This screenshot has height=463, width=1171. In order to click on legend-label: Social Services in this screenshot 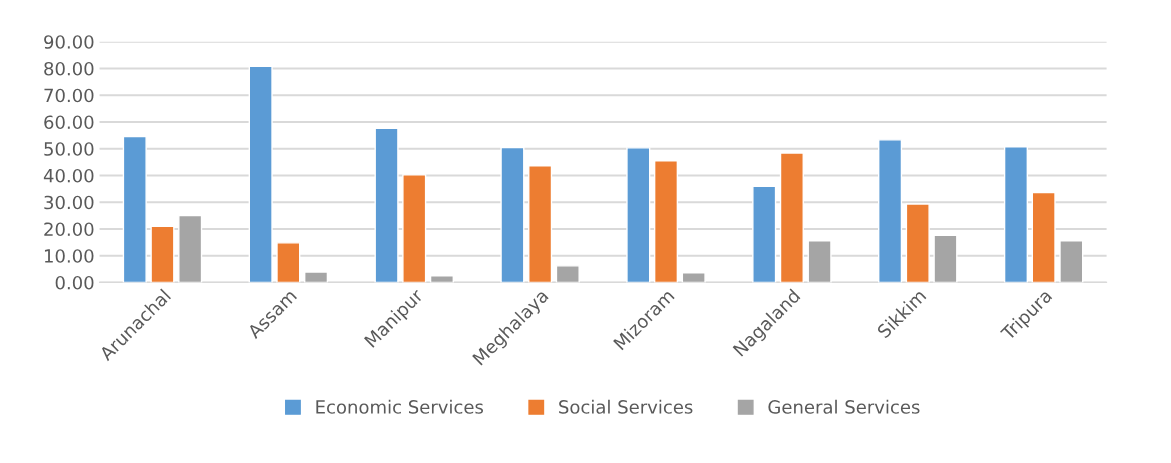, I will do `click(626, 406)`.